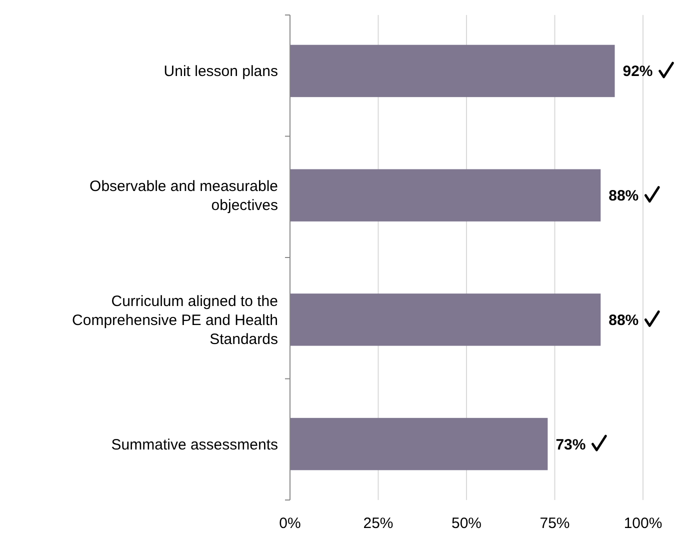 The image size is (684, 542). I want to click on x-tick-label: 50%, so click(466, 523).